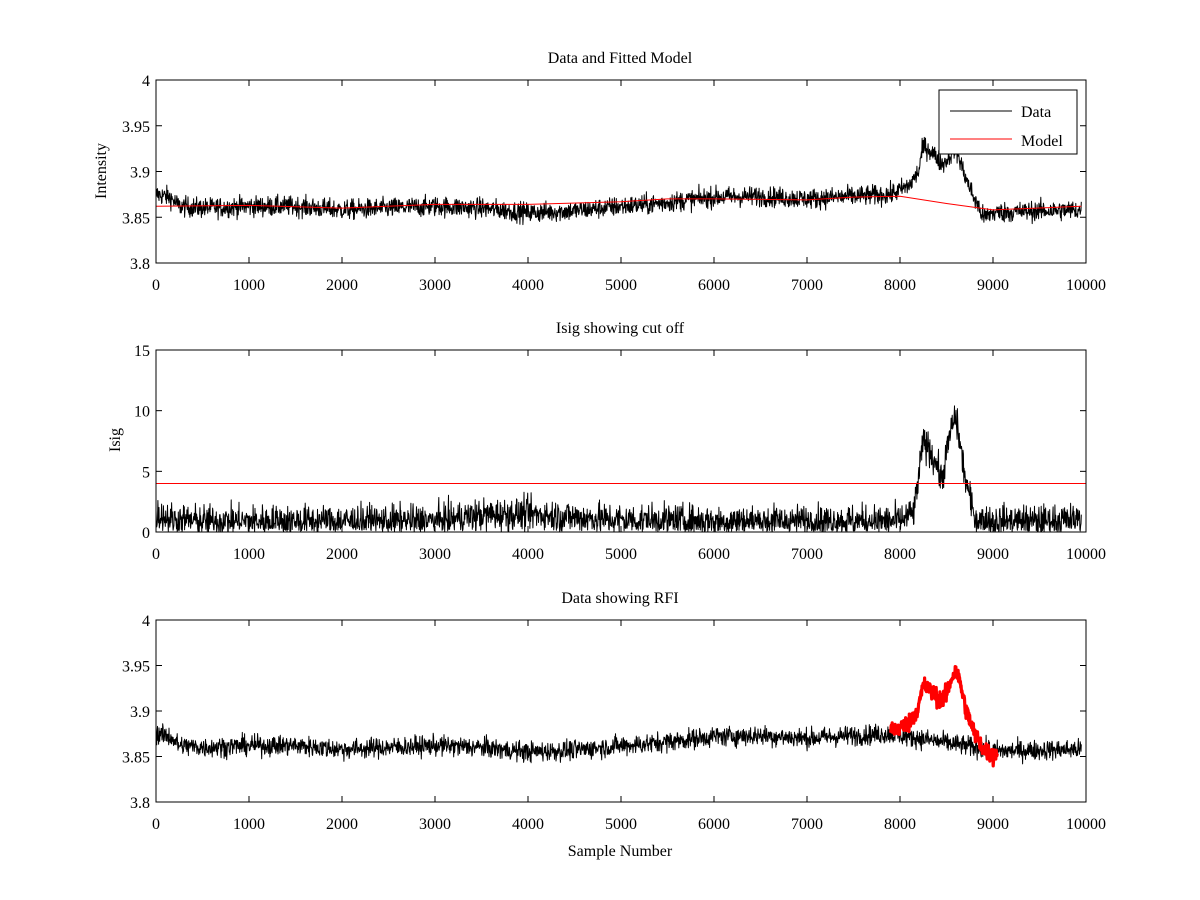  What do you see at coordinates (620, 851) in the screenshot?
I see `x-axis-label: Sample Number` at bounding box center [620, 851].